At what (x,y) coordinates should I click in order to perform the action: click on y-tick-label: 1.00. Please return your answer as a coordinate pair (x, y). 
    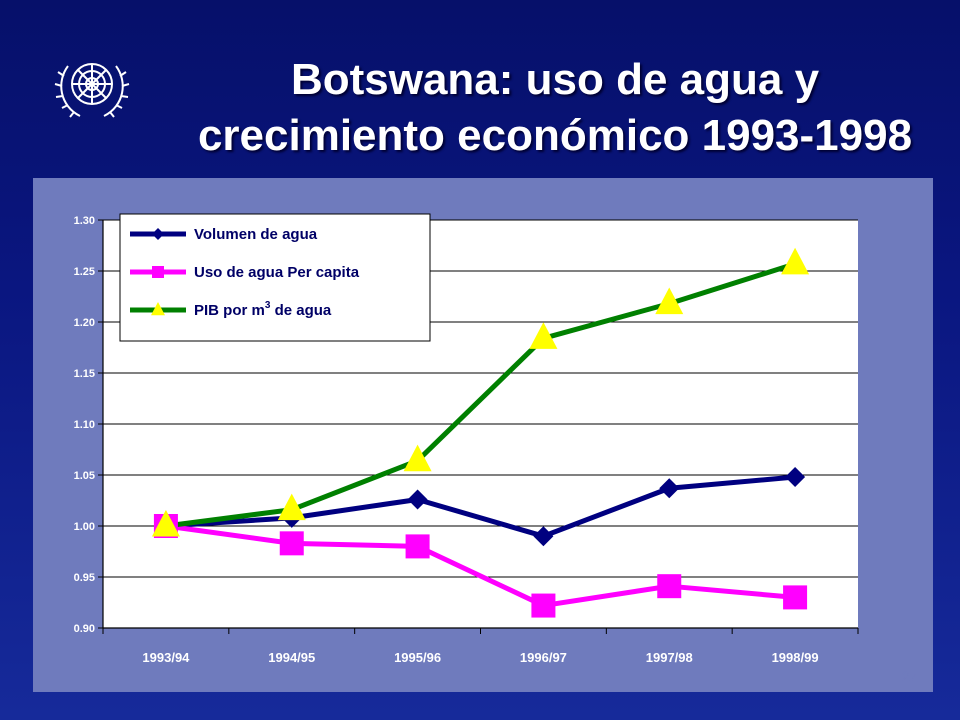
    Looking at the image, I should click on (84, 527).